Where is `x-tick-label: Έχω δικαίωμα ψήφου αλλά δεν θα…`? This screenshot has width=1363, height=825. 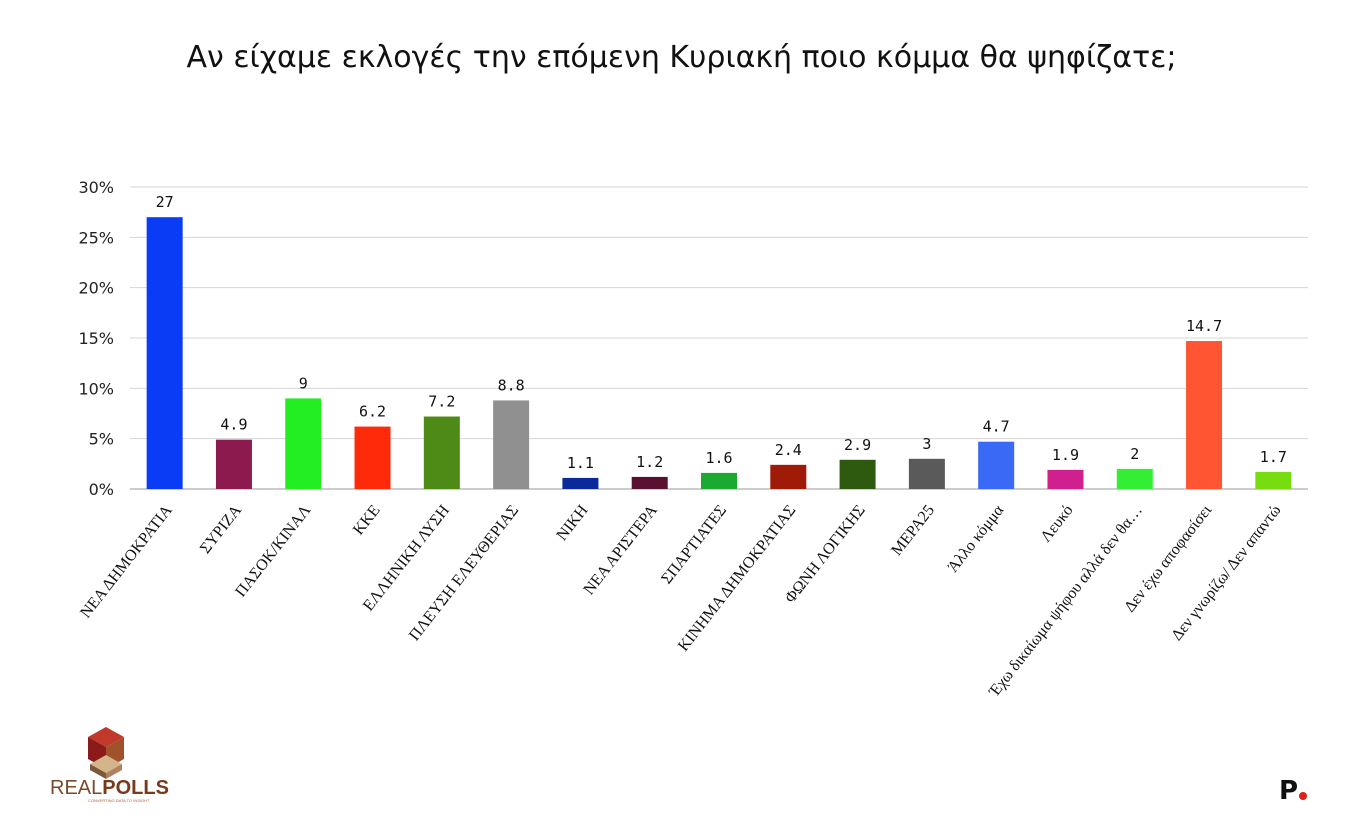 x-tick-label: Έχω δικαίωμα ψήφου αλλά δεν θα… is located at coordinates (1066, 601).